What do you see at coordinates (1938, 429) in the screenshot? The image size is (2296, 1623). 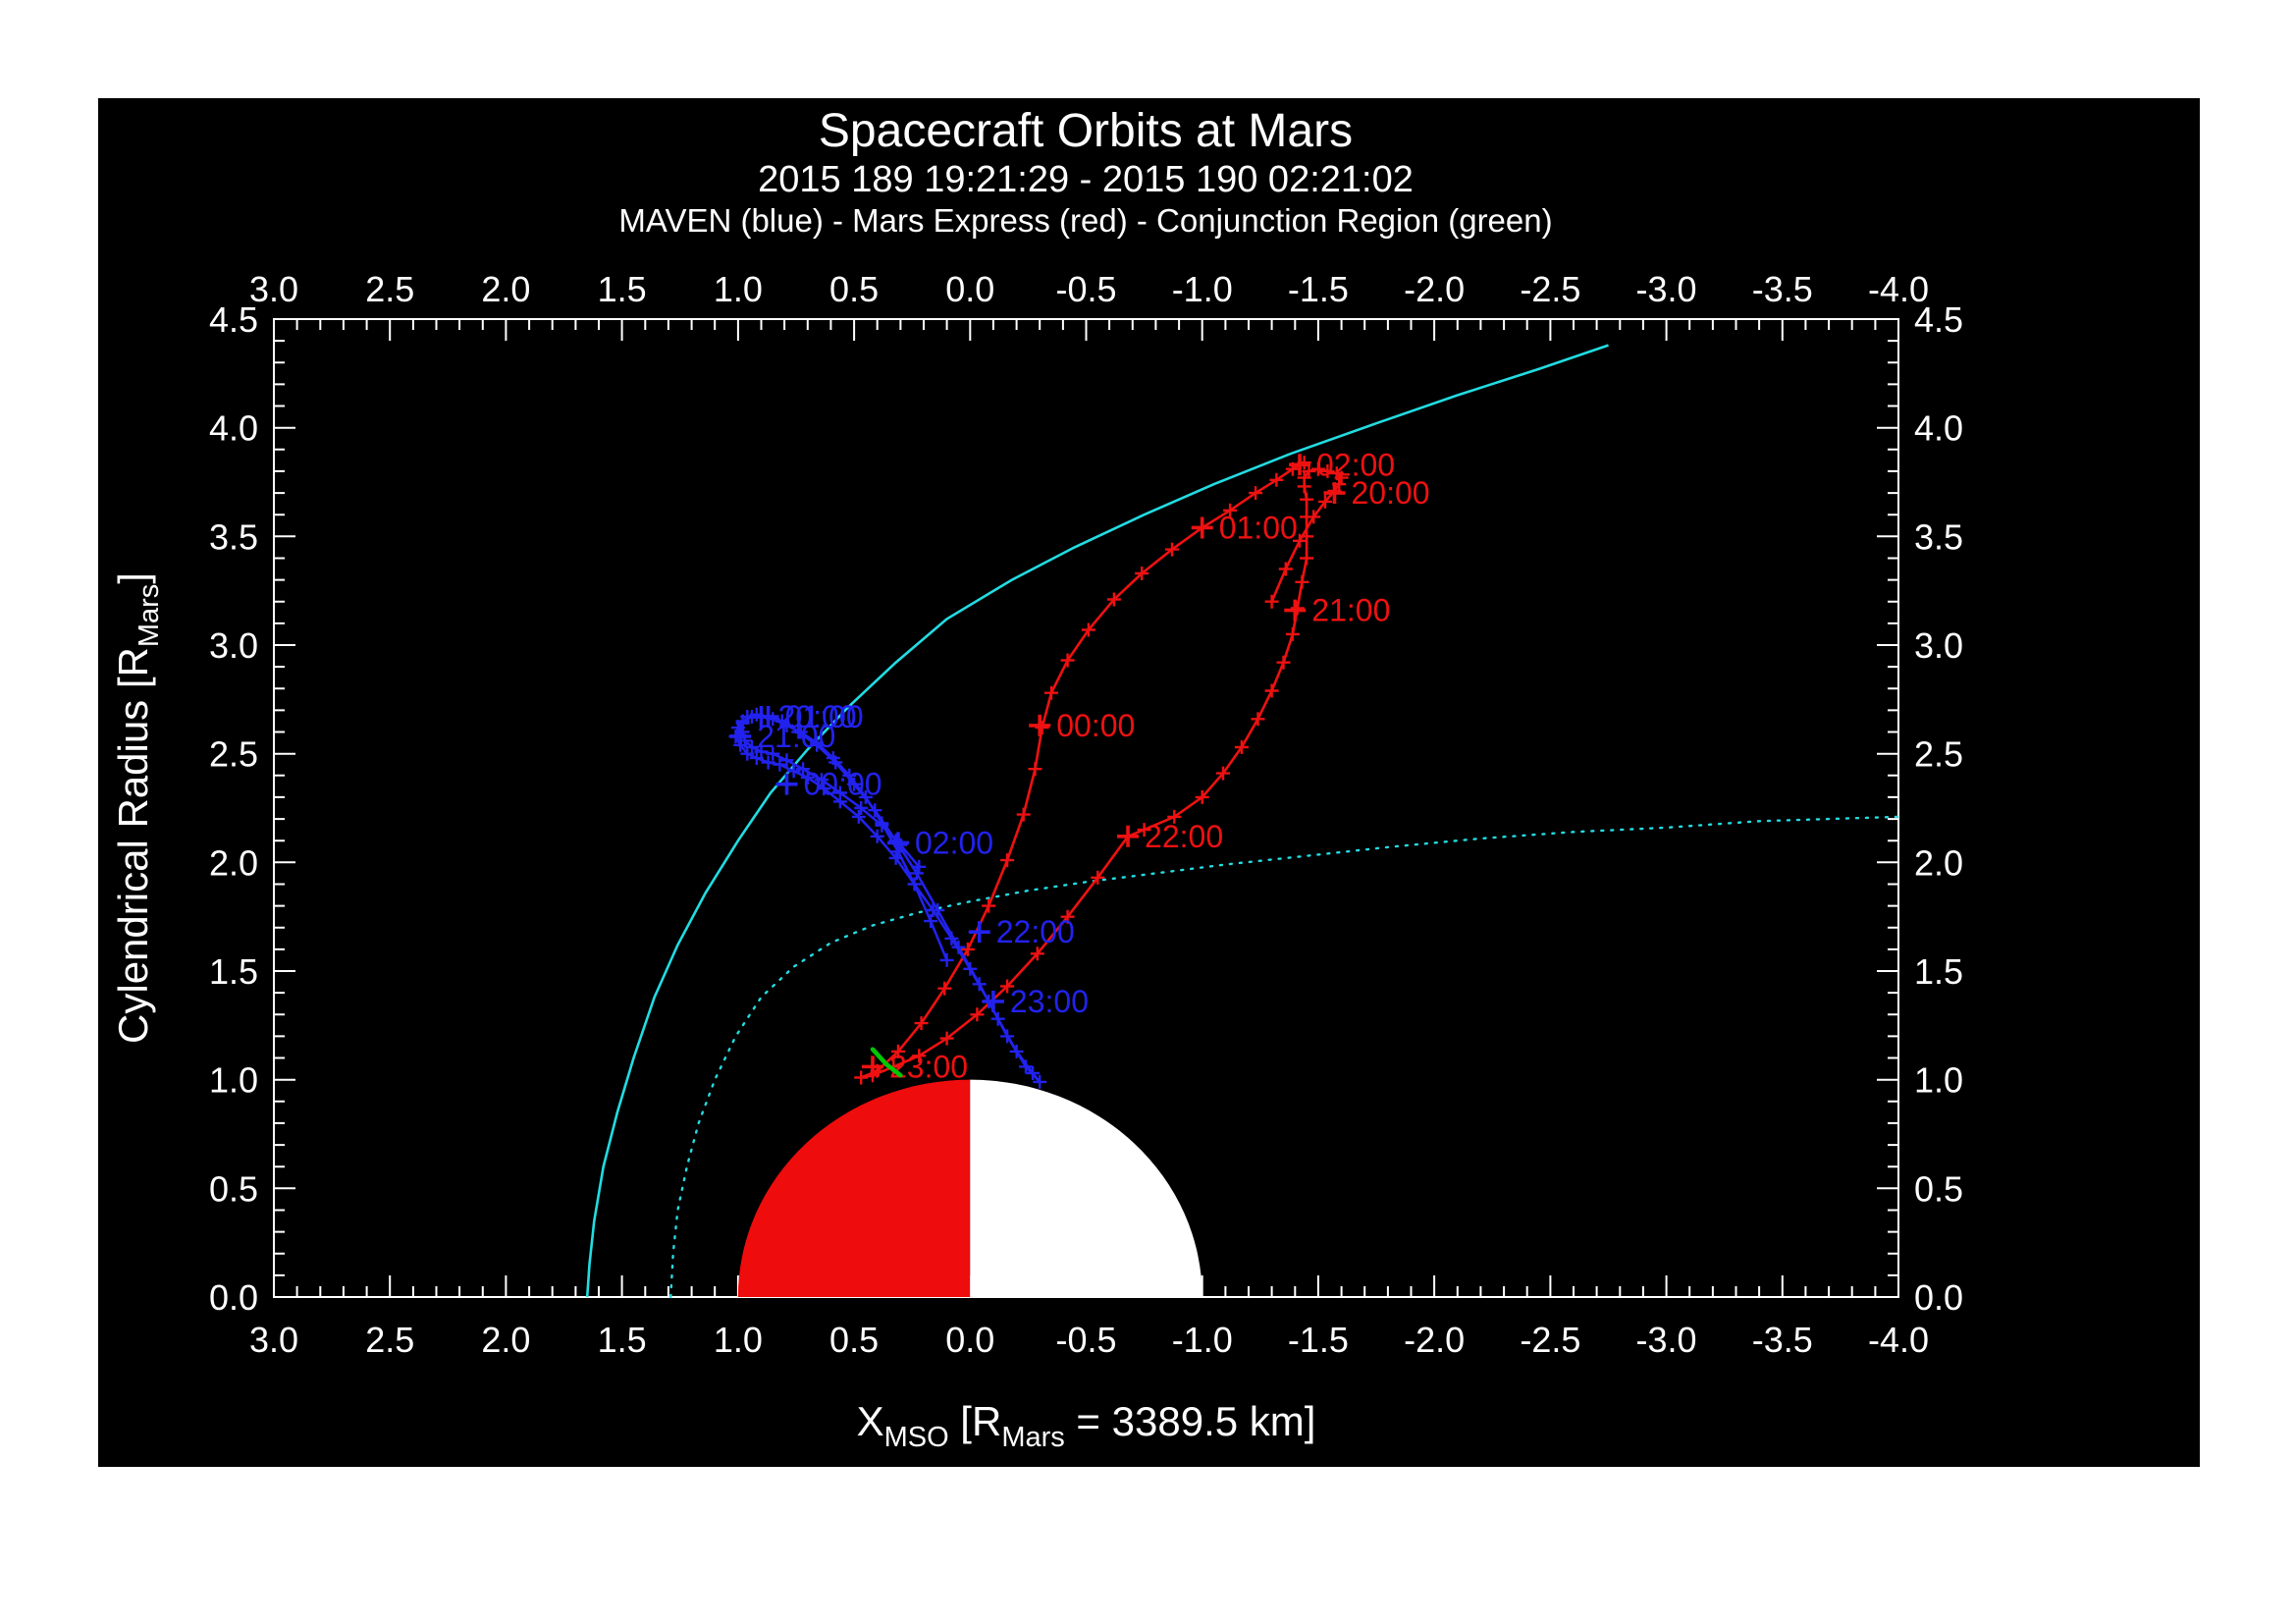 I see `y-tick-label-right: 4.0` at bounding box center [1938, 429].